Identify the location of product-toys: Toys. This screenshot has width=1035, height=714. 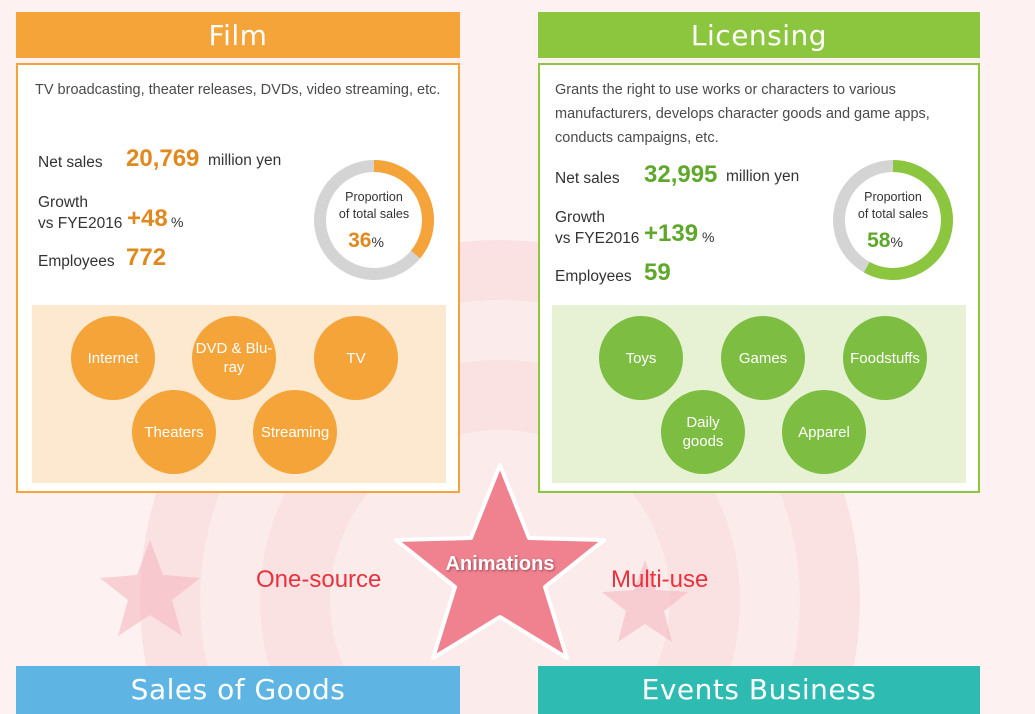
(641, 358).